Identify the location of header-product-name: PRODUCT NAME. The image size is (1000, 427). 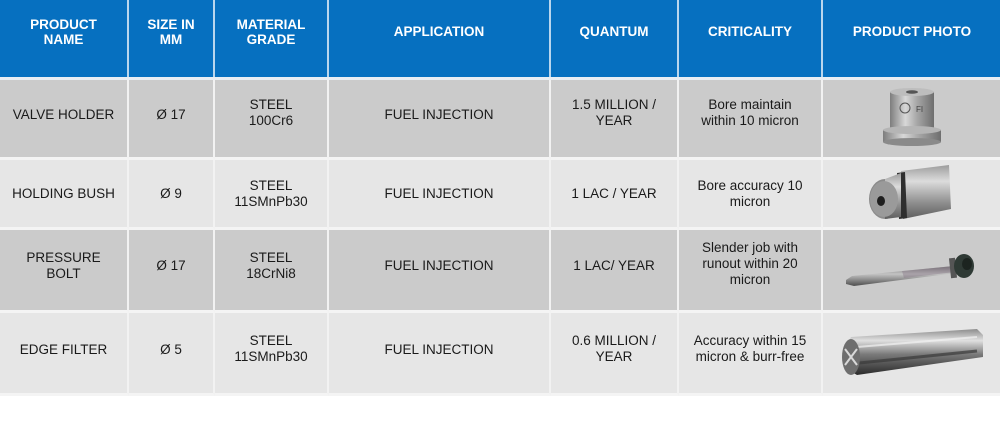
(64, 38).